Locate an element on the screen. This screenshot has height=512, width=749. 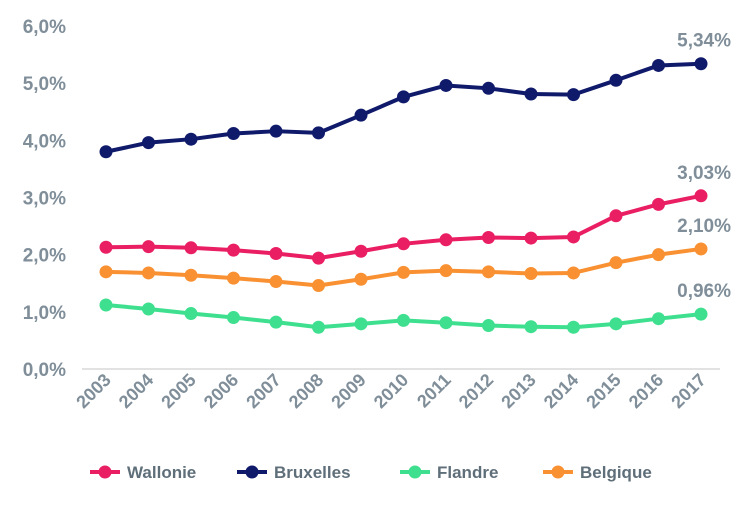
legend-item-bruxelles: Bruxelles is located at coordinates (294, 472).